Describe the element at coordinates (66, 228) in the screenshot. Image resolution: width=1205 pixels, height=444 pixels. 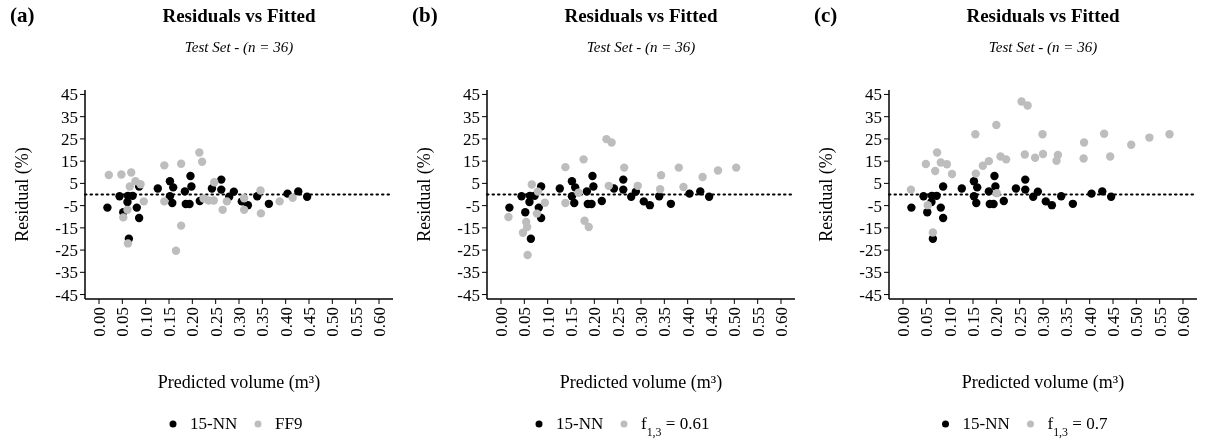
I see `y-tick-label: -15` at that location.